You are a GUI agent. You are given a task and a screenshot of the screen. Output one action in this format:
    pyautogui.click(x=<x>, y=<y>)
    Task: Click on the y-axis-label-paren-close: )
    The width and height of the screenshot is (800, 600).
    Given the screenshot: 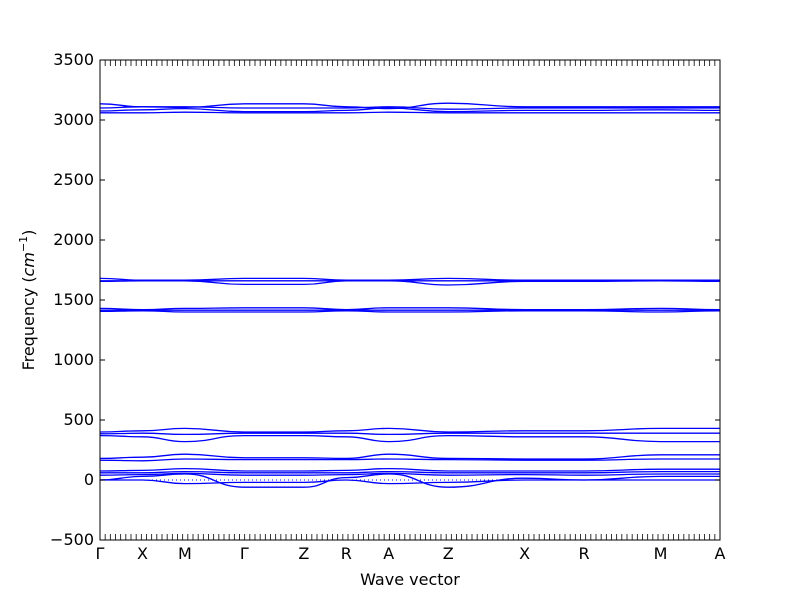 What is the action you would take?
    pyautogui.click(x=28, y=233)
    